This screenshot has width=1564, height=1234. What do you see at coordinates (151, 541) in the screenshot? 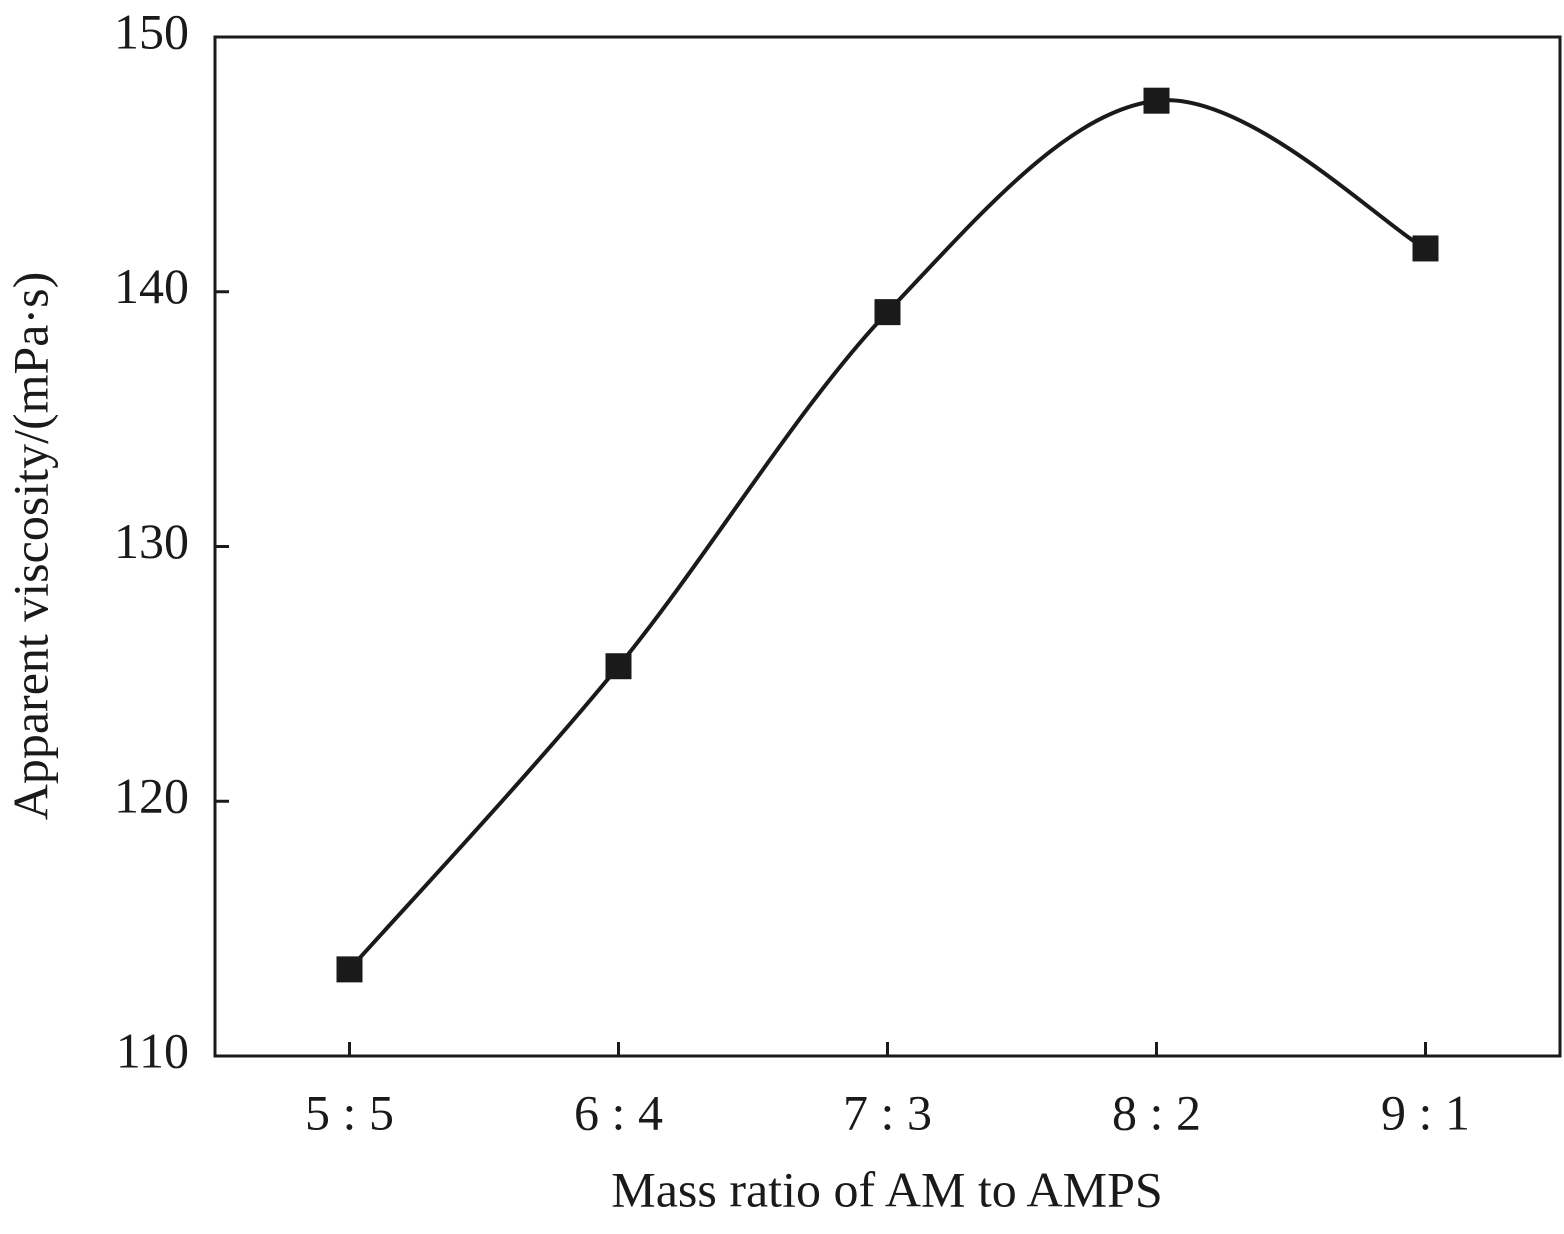
I see `y-tick-label: 130` at bounding box center [151, 541].